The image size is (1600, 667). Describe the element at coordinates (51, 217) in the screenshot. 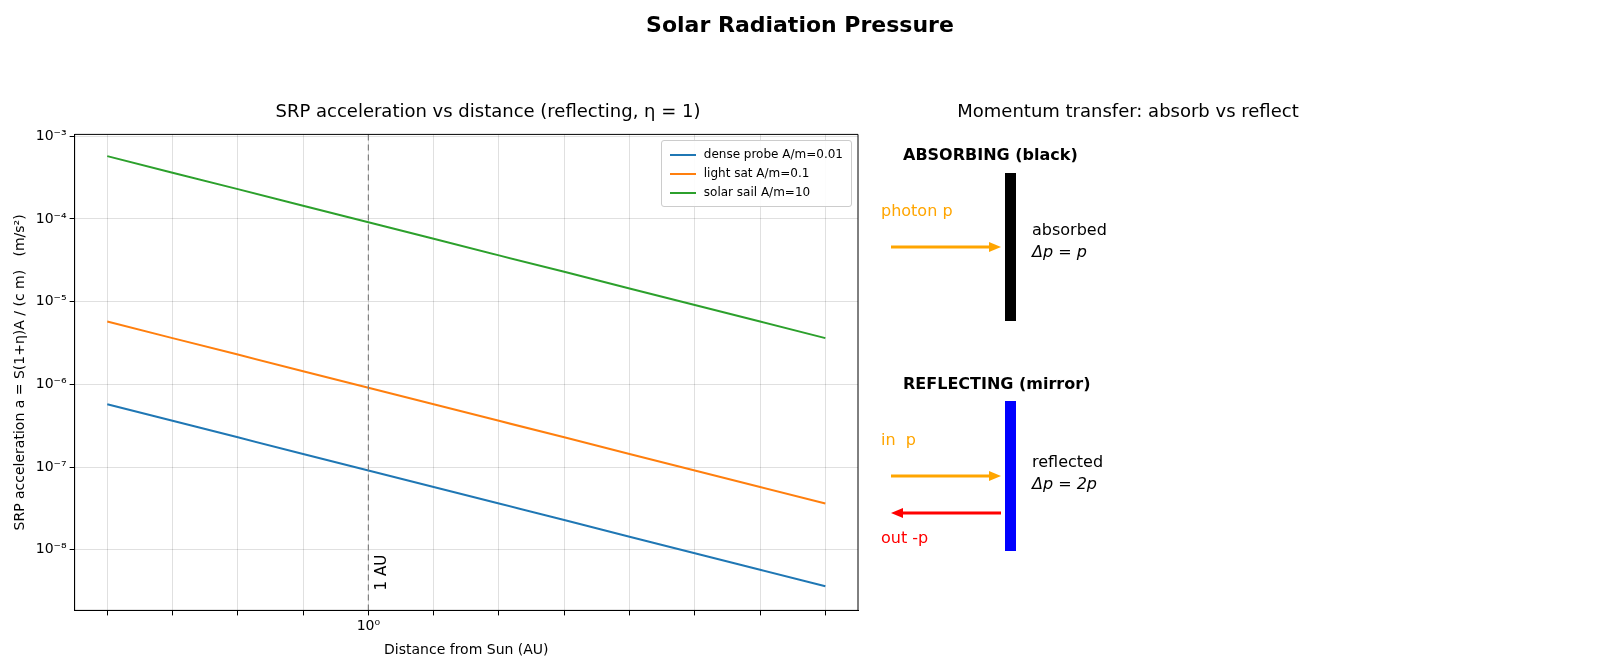

I see `y-tick-label: 10⁻⁴` at that location.